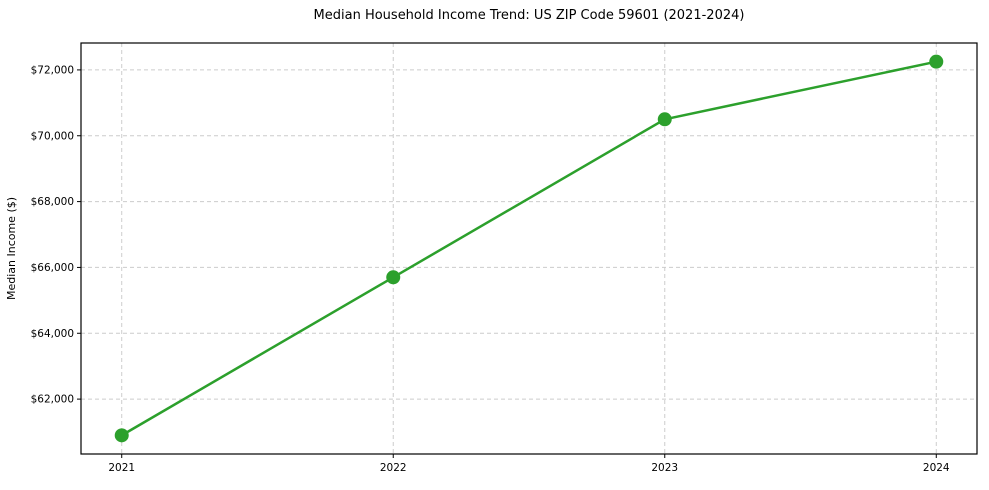 This screenshot has width=989, height=490. What do you see at coordinates (52, 400) in the screenshot?
I see `y-tick-label: $62,000` at bounding box center [52, 400].